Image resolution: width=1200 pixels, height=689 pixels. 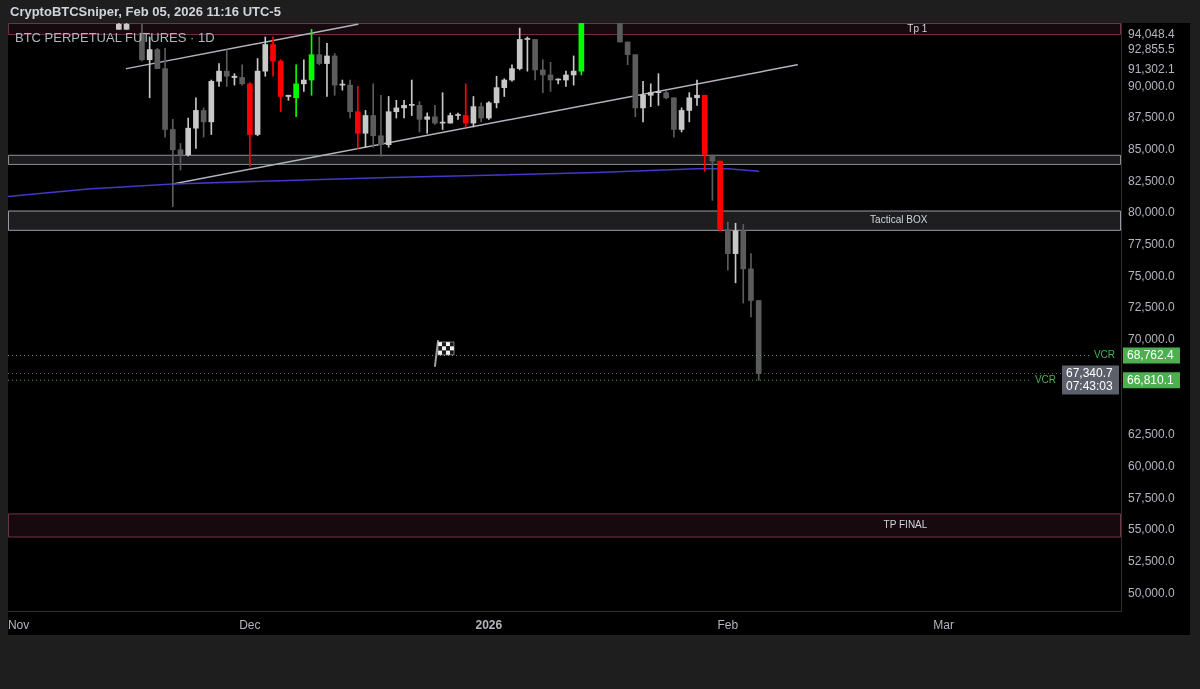 What do you see at coordinates (1152, 149) in the screenshot?
I see `y-tick-label: 85,000.0` at bounding box center [1152, 149].